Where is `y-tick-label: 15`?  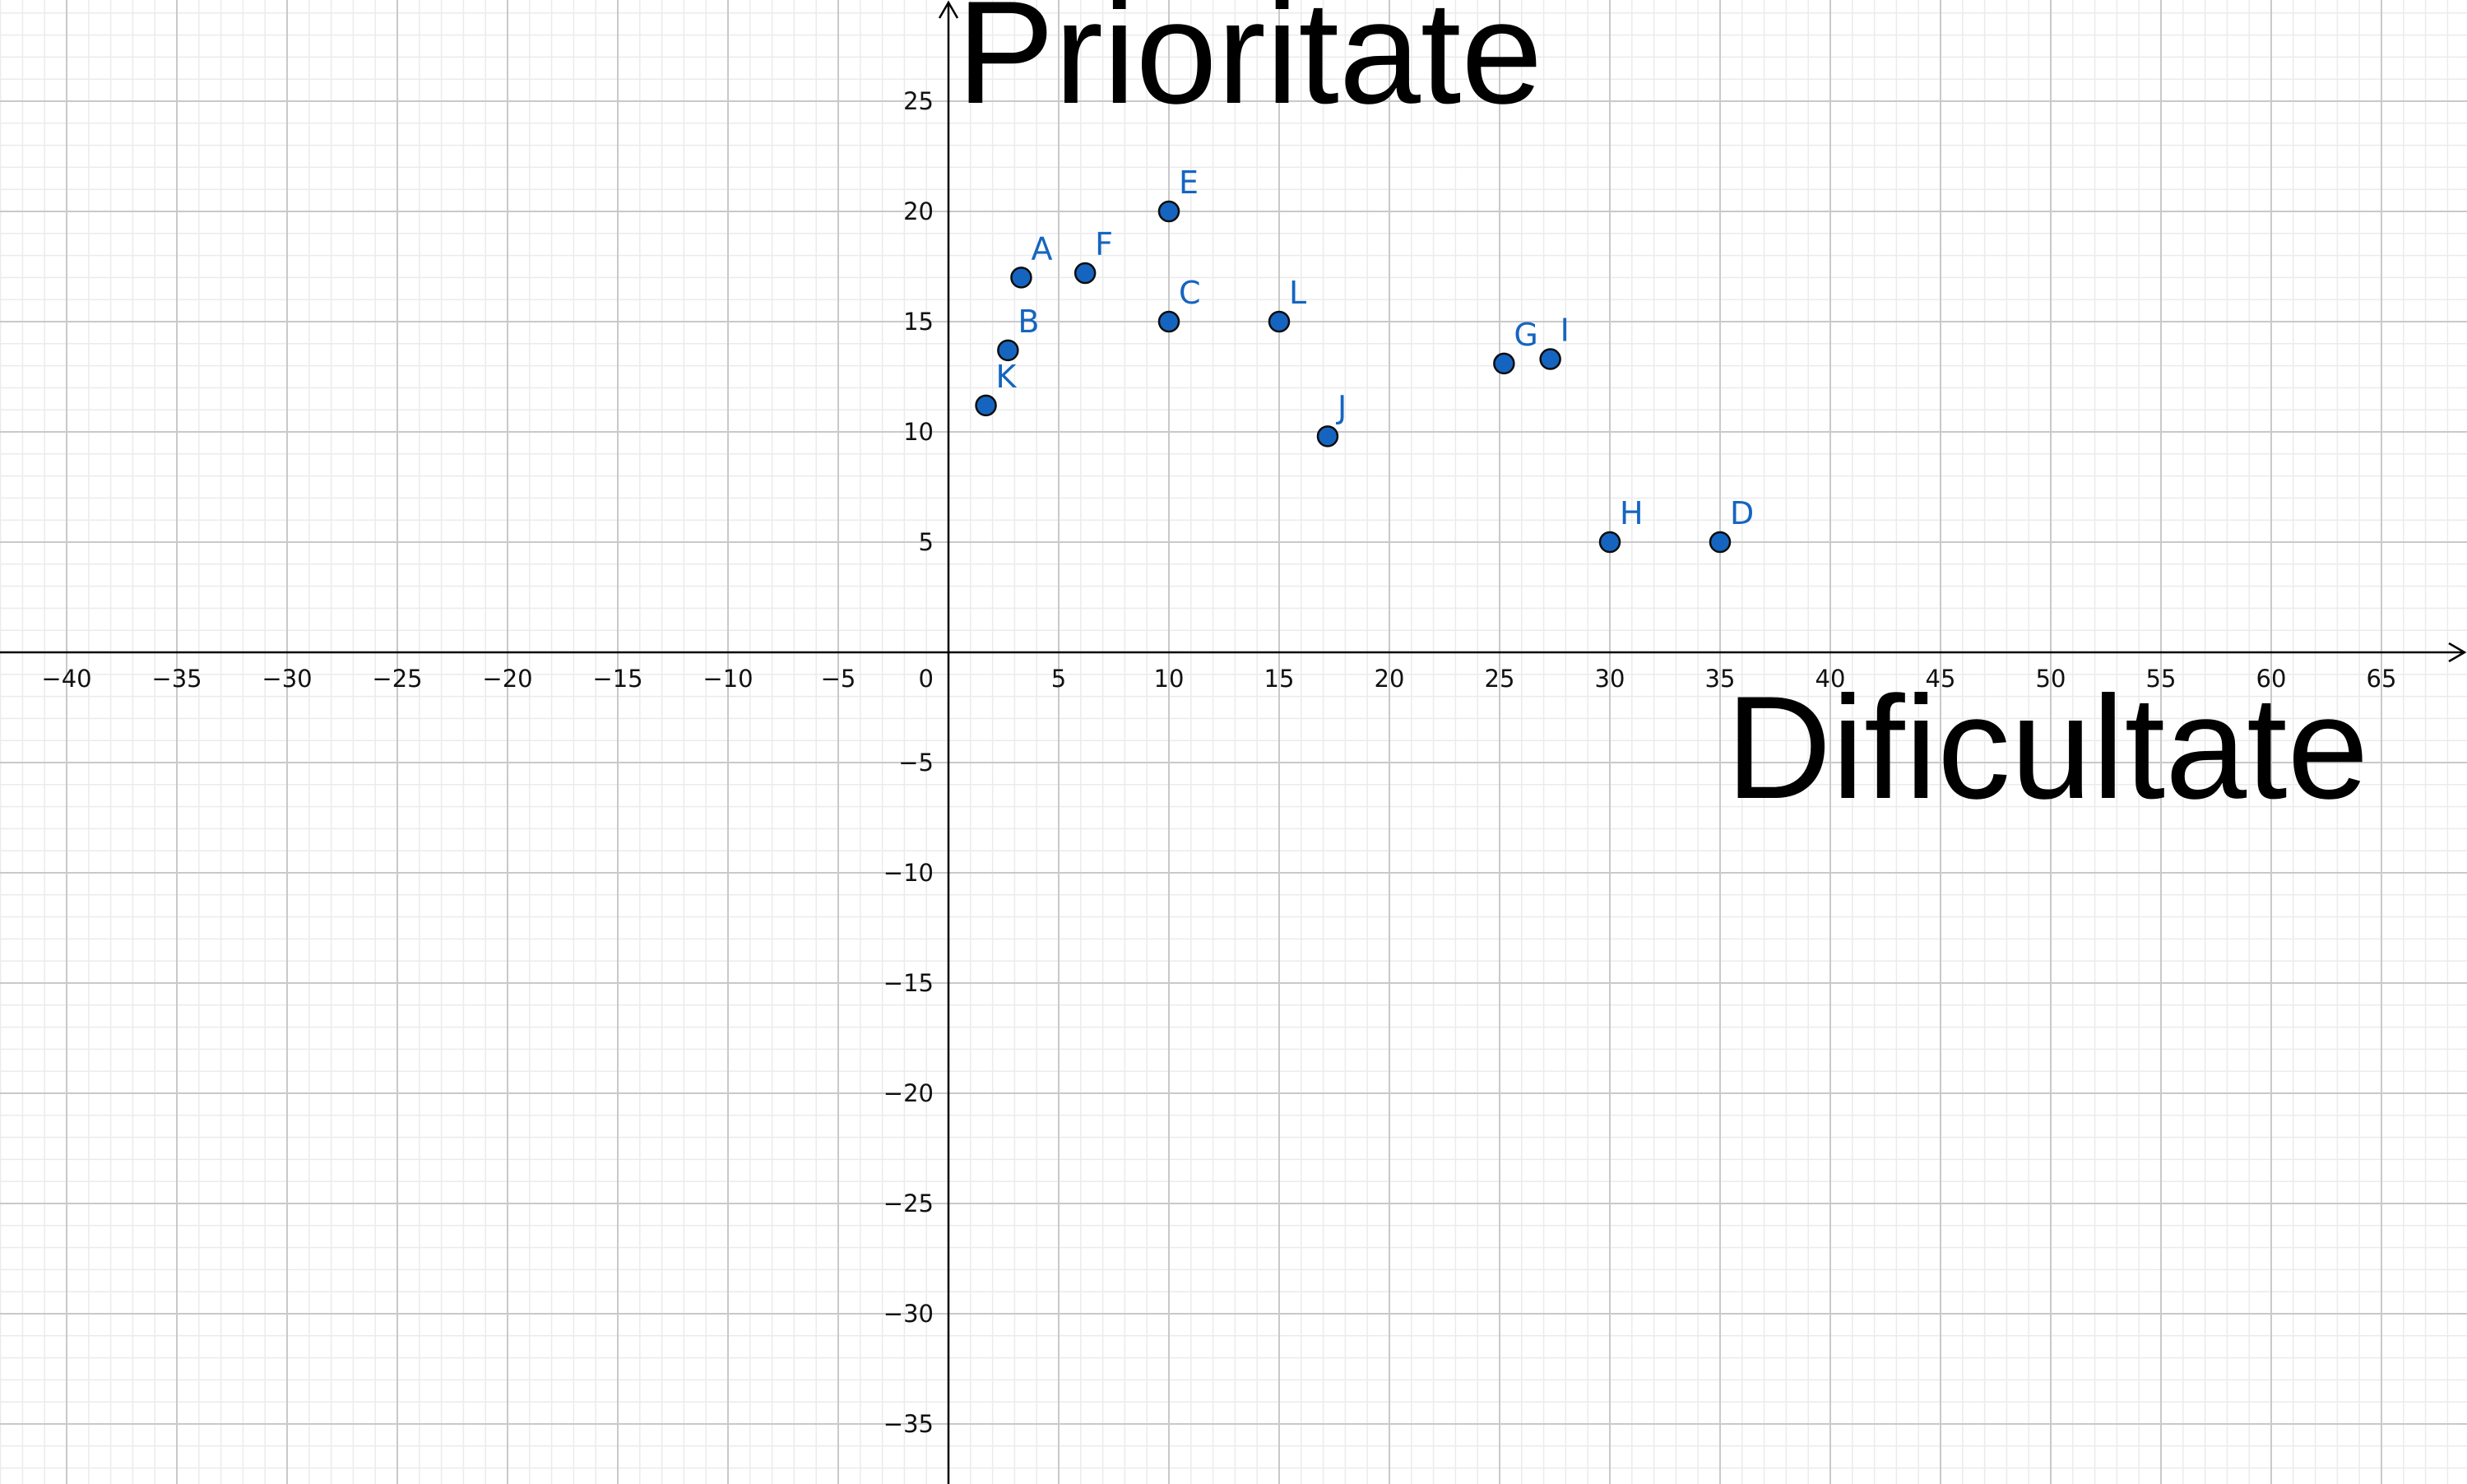 y-tick-label: 15 is located at coordinates (918, 322).